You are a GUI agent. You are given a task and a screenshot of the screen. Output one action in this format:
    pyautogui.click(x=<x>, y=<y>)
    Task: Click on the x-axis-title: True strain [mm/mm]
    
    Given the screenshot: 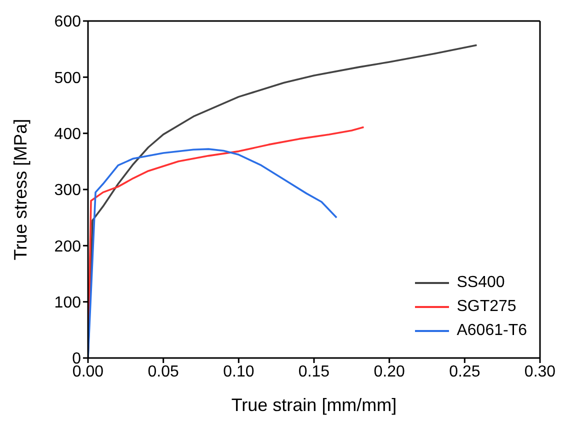 What is the action you would take?
    pyautogui.click(x=314, y=405)
    